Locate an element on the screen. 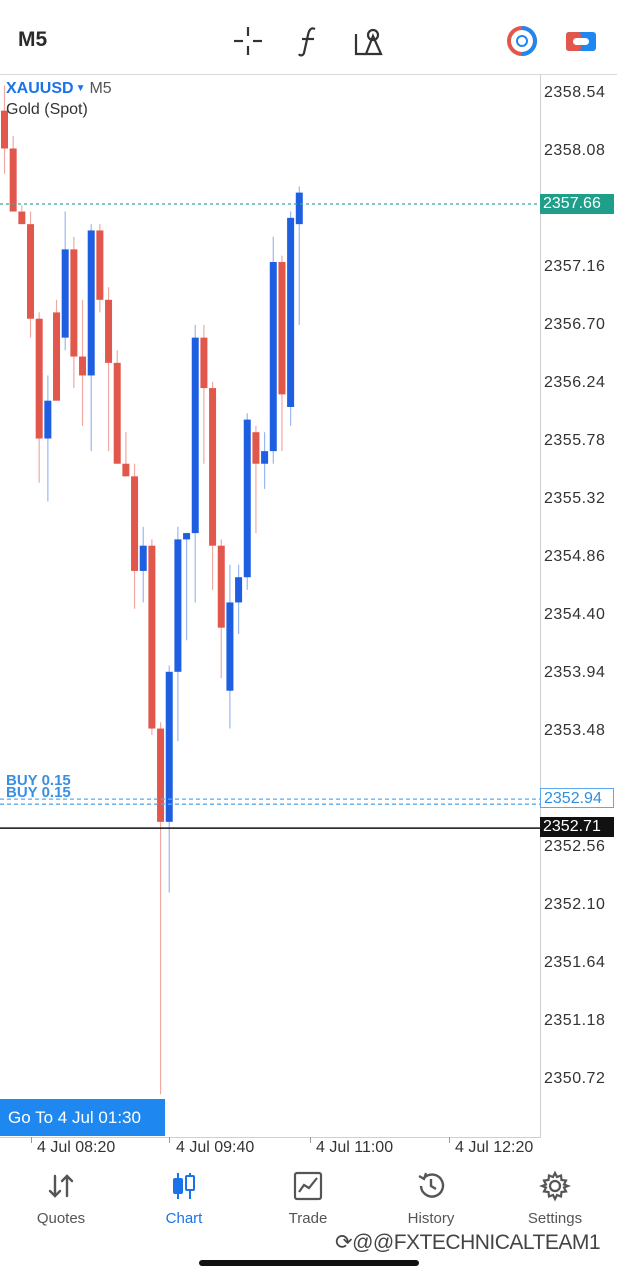 Image resolution: width=617 pixels, height=1280 pixels. nav-history: History is located at coordinates (431, 1198).